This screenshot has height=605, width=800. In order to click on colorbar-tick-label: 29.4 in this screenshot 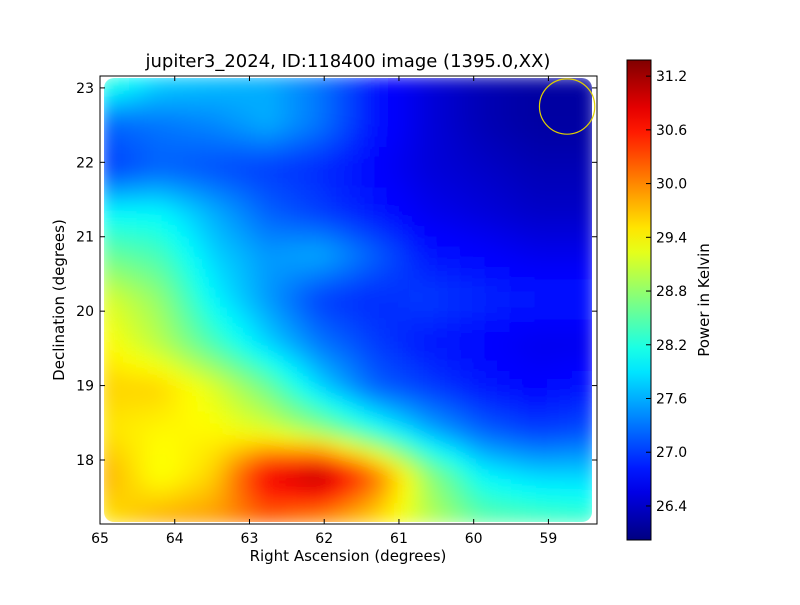, I will do `click(671, 238)`.